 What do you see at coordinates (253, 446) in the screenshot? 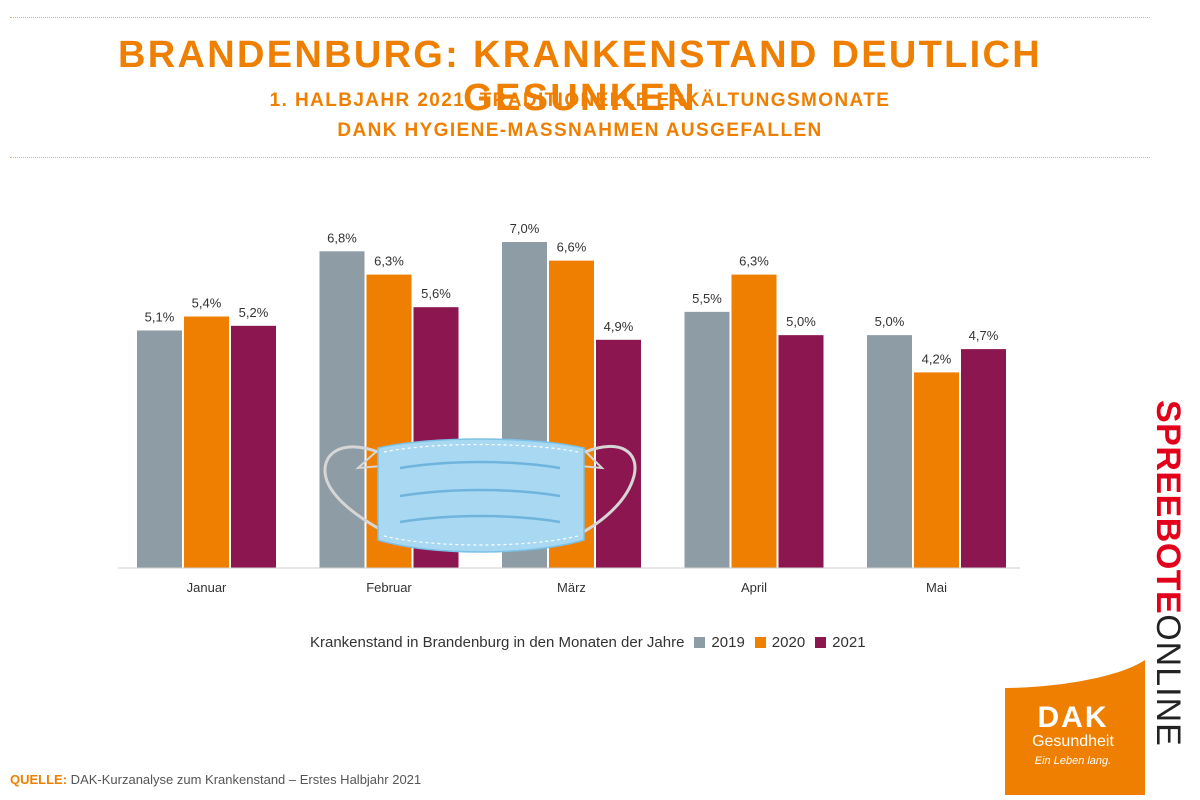
I see `bar-Januar-2021` at bounding box center [253, 446].